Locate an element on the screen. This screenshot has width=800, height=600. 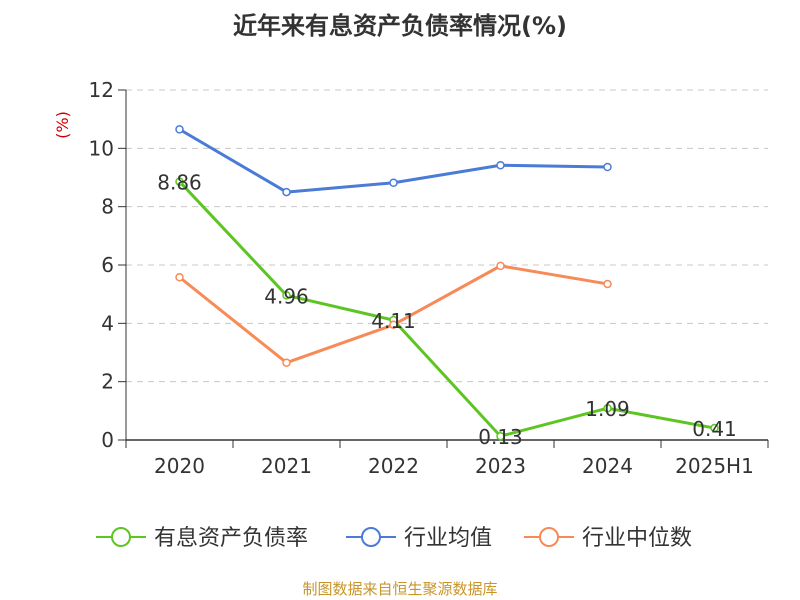
data-label: 4.11 is located at coordinates (393, 321).